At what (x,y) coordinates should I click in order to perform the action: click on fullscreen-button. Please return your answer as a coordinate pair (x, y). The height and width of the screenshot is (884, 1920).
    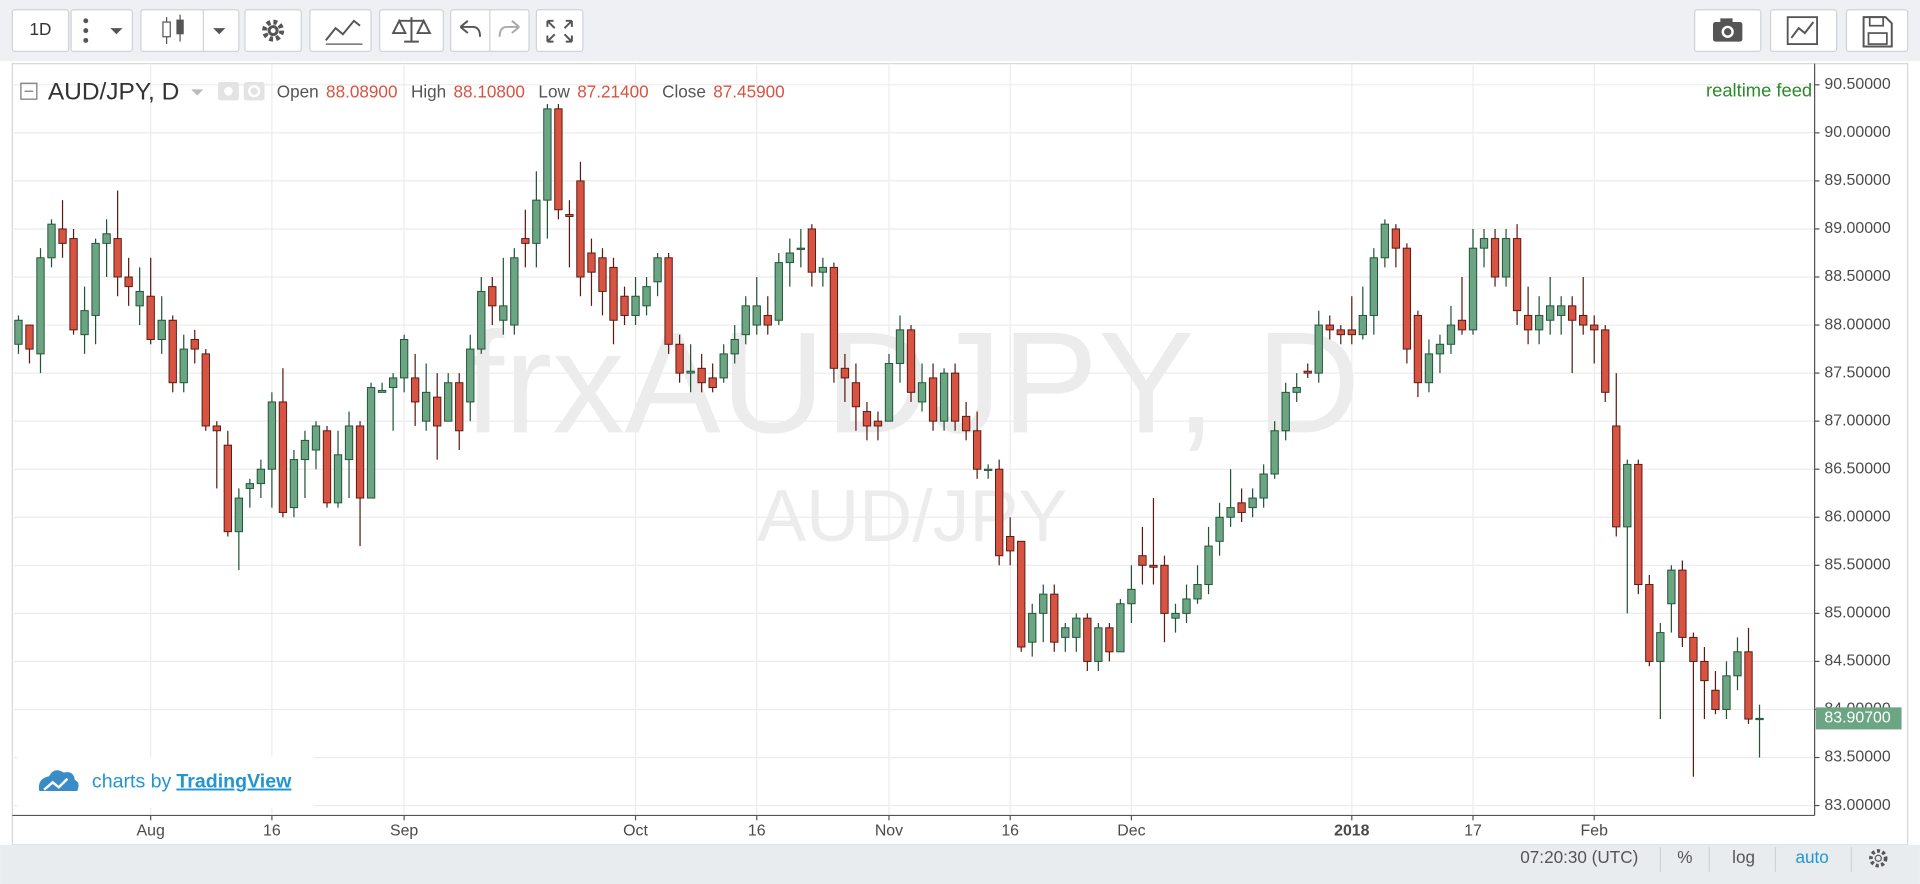
    Looking at the image, I should click on (559, 31).